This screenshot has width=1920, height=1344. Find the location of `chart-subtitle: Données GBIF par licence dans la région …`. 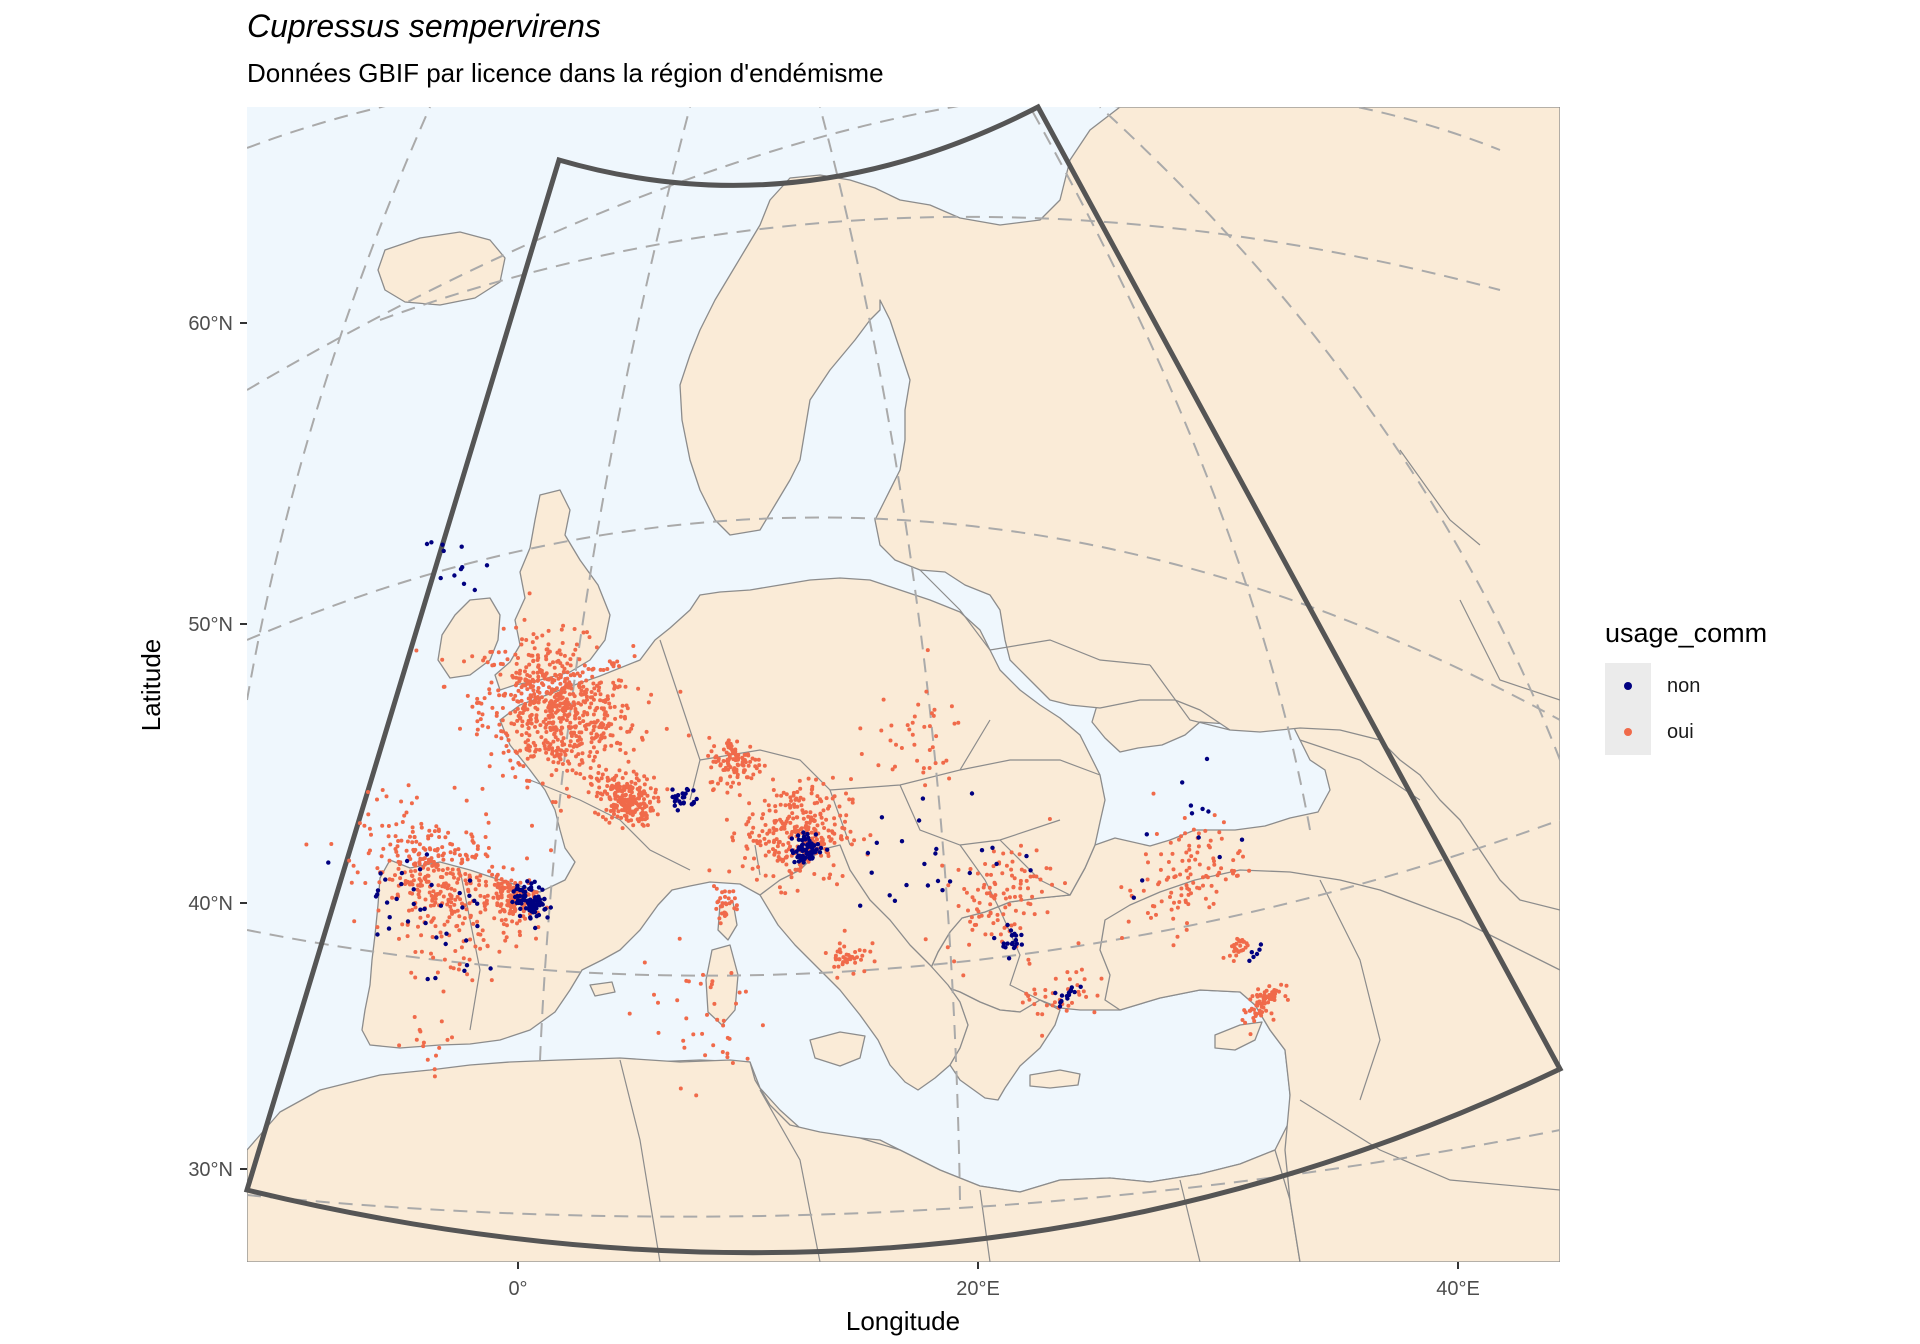

chart-subtitle: Données GBIF par licence dans la région … is located at coordinates (565, 73).